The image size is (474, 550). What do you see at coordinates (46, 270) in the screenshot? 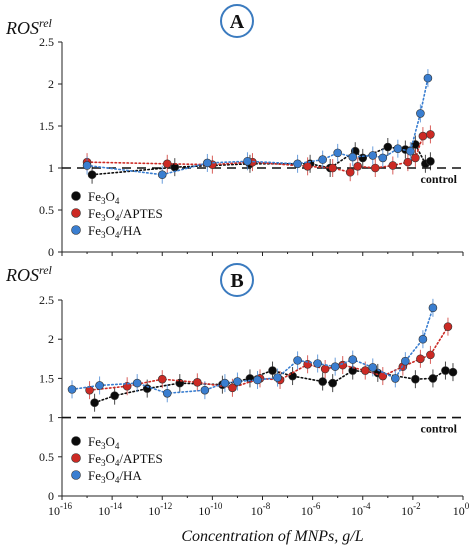
I see `y-axis-label-sup: rel` at bounding box center [46, 270].